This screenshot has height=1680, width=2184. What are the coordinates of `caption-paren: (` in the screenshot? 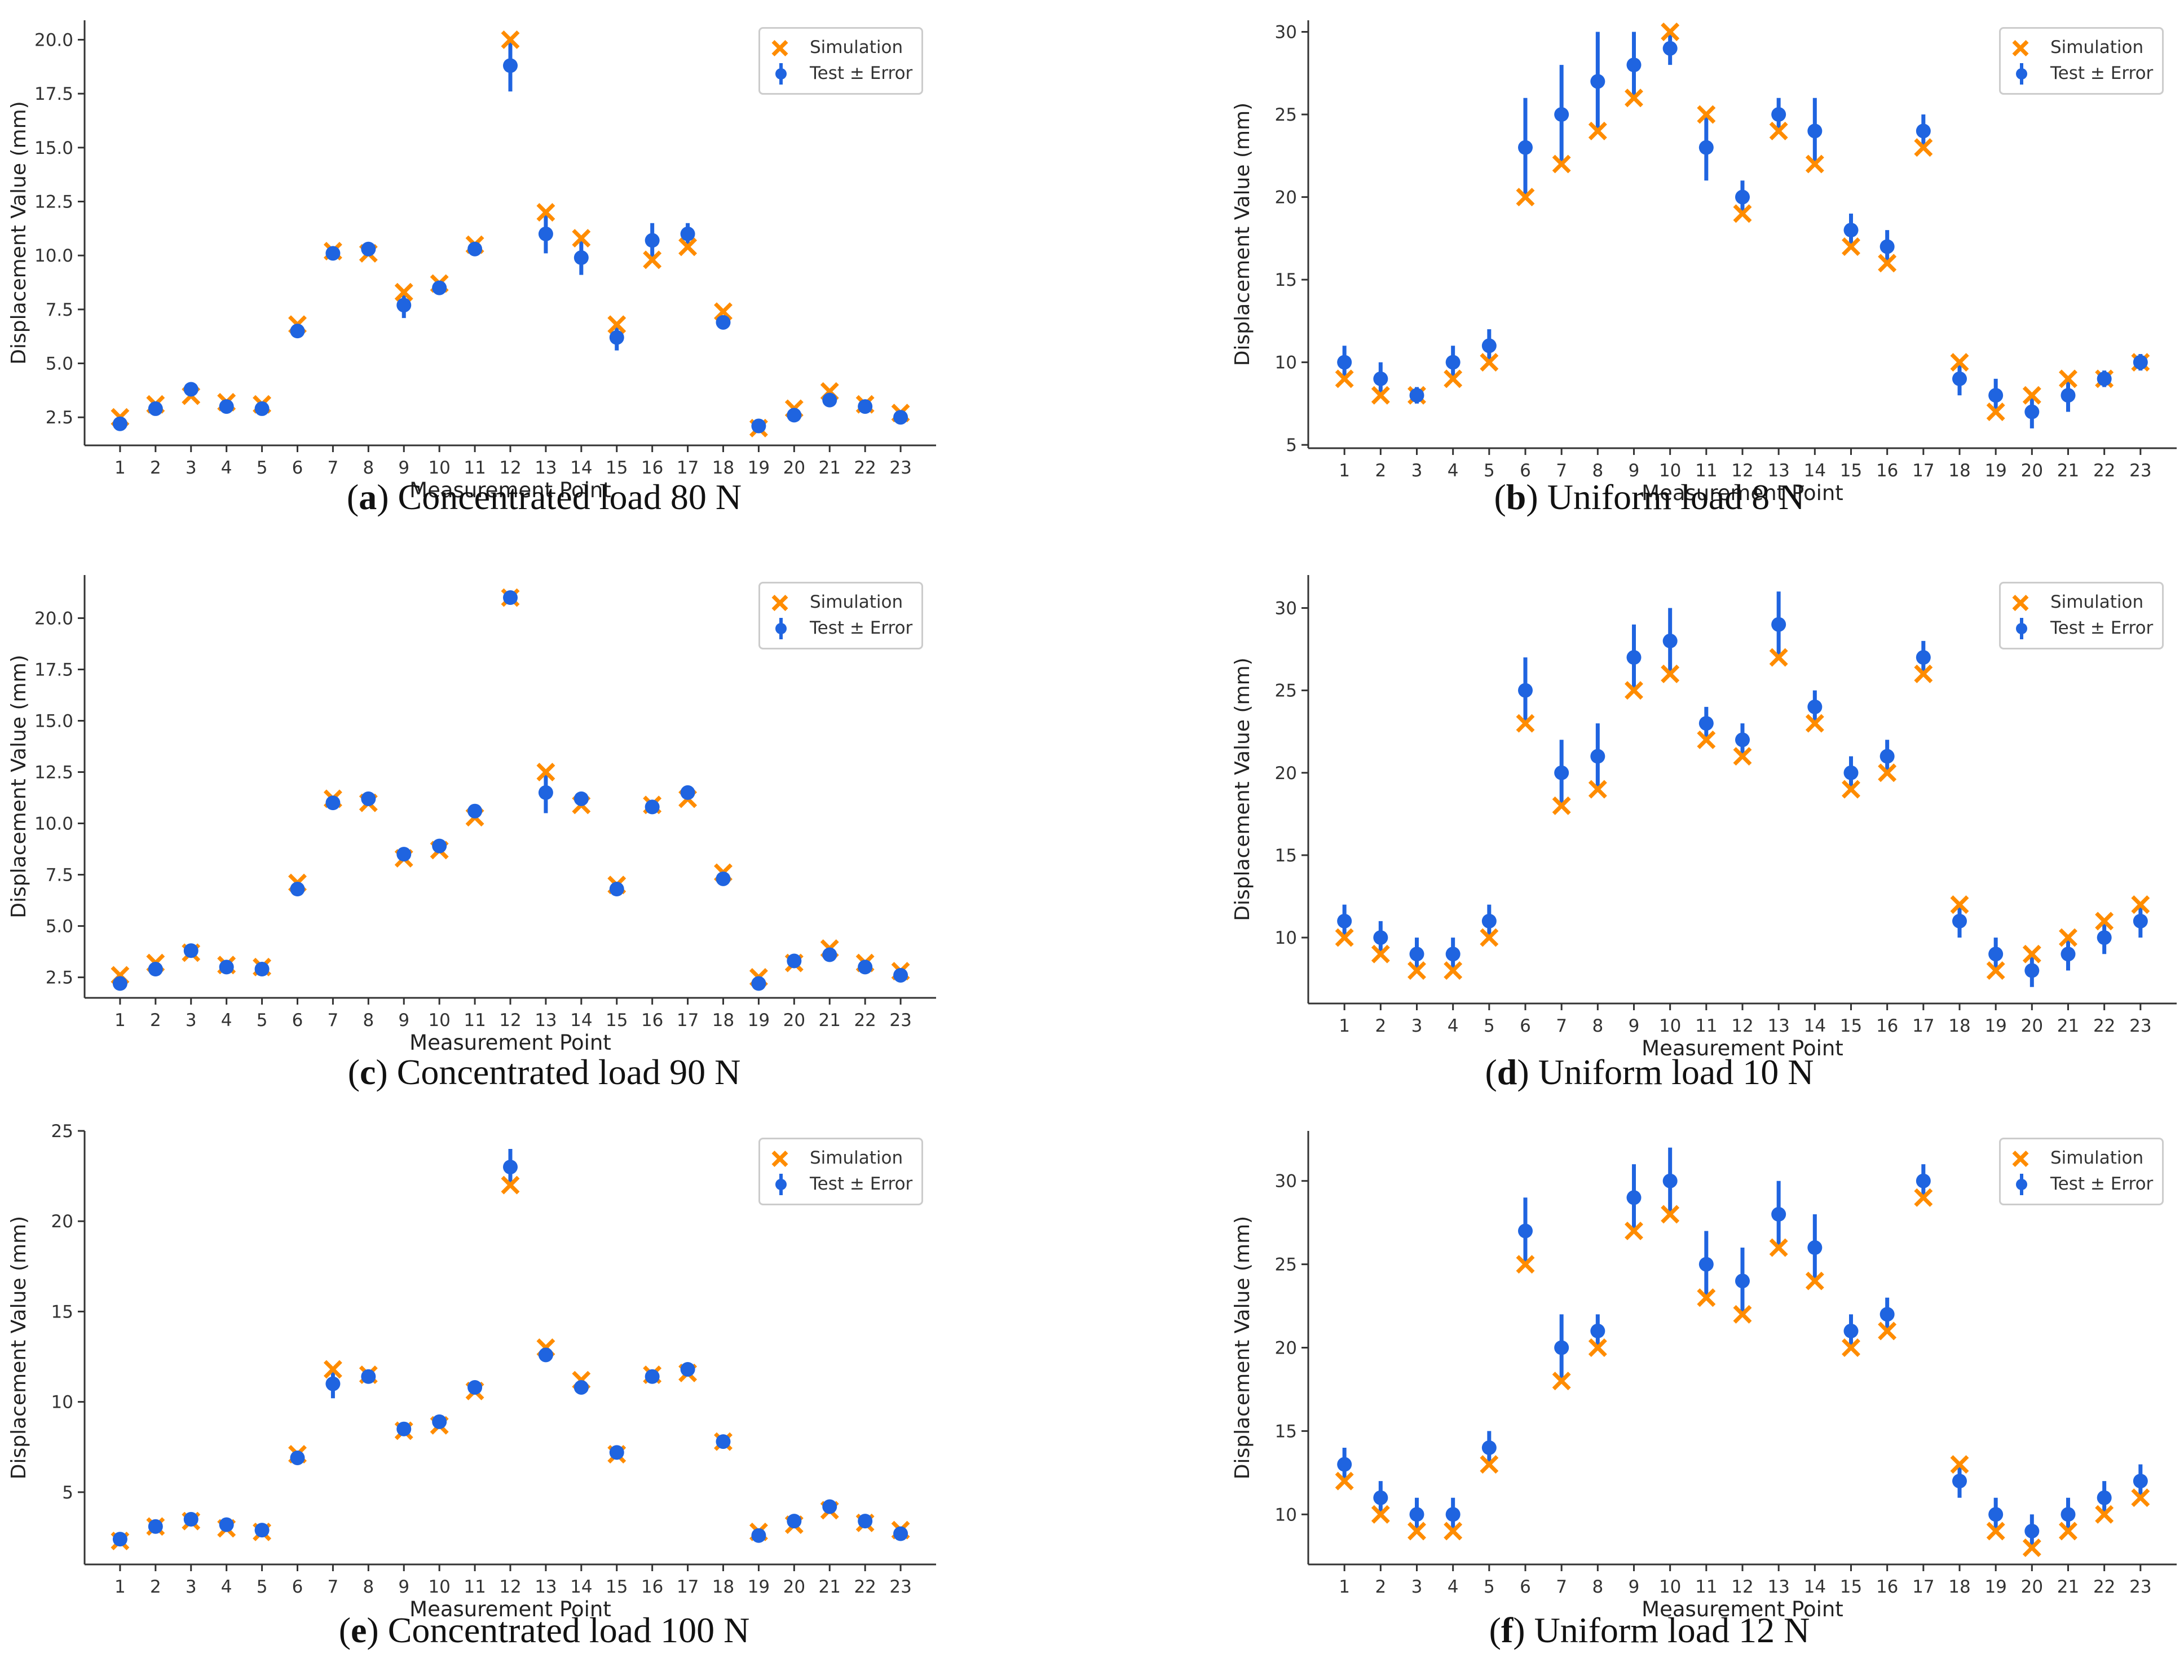 It's located at (1495, 1630).